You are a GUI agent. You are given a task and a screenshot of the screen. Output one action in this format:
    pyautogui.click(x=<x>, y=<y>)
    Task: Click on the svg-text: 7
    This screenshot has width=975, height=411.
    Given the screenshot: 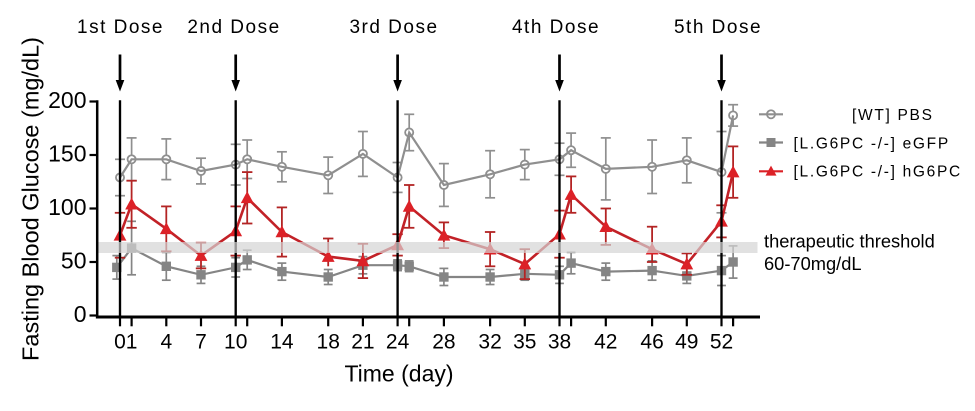 What is the action you would take?
    pyautogui.click(x=201, y=342)
    